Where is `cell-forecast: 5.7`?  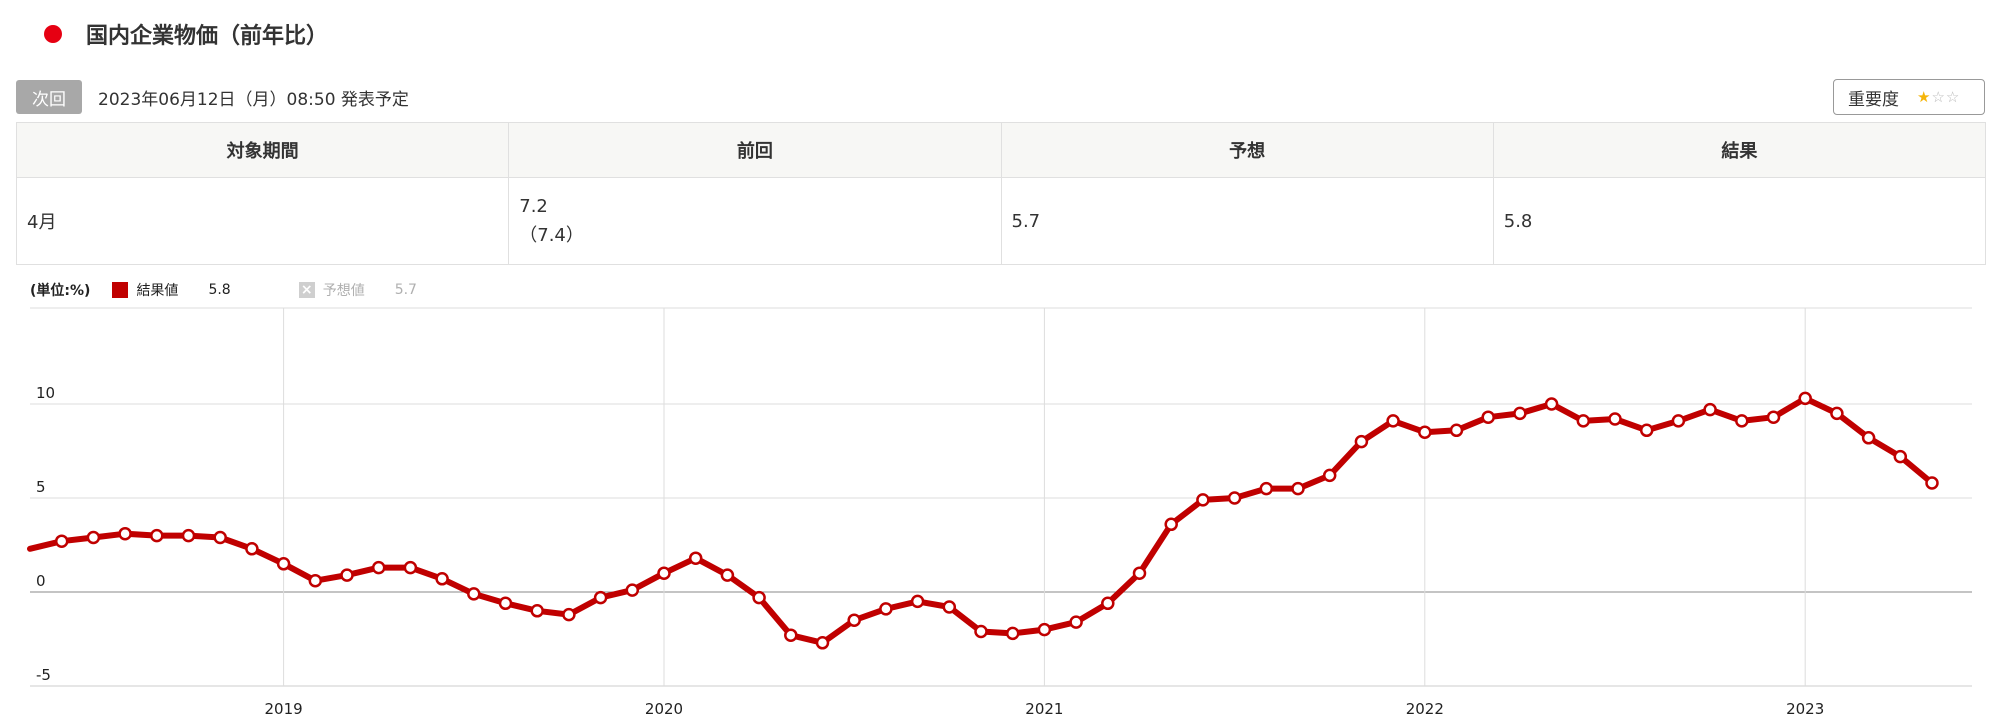 cell-forecast: 5.7 is located at coordinates (1247, 221).